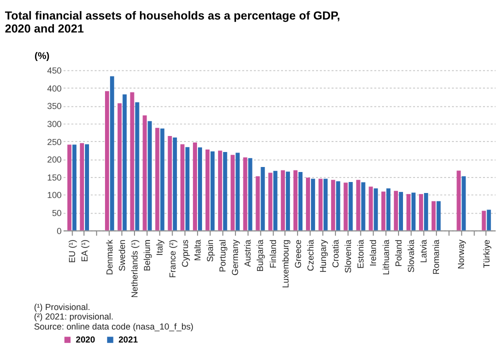 This screenshot has height=350, width=500. I want to click on y-tick-label: 200, so click(54, 159).